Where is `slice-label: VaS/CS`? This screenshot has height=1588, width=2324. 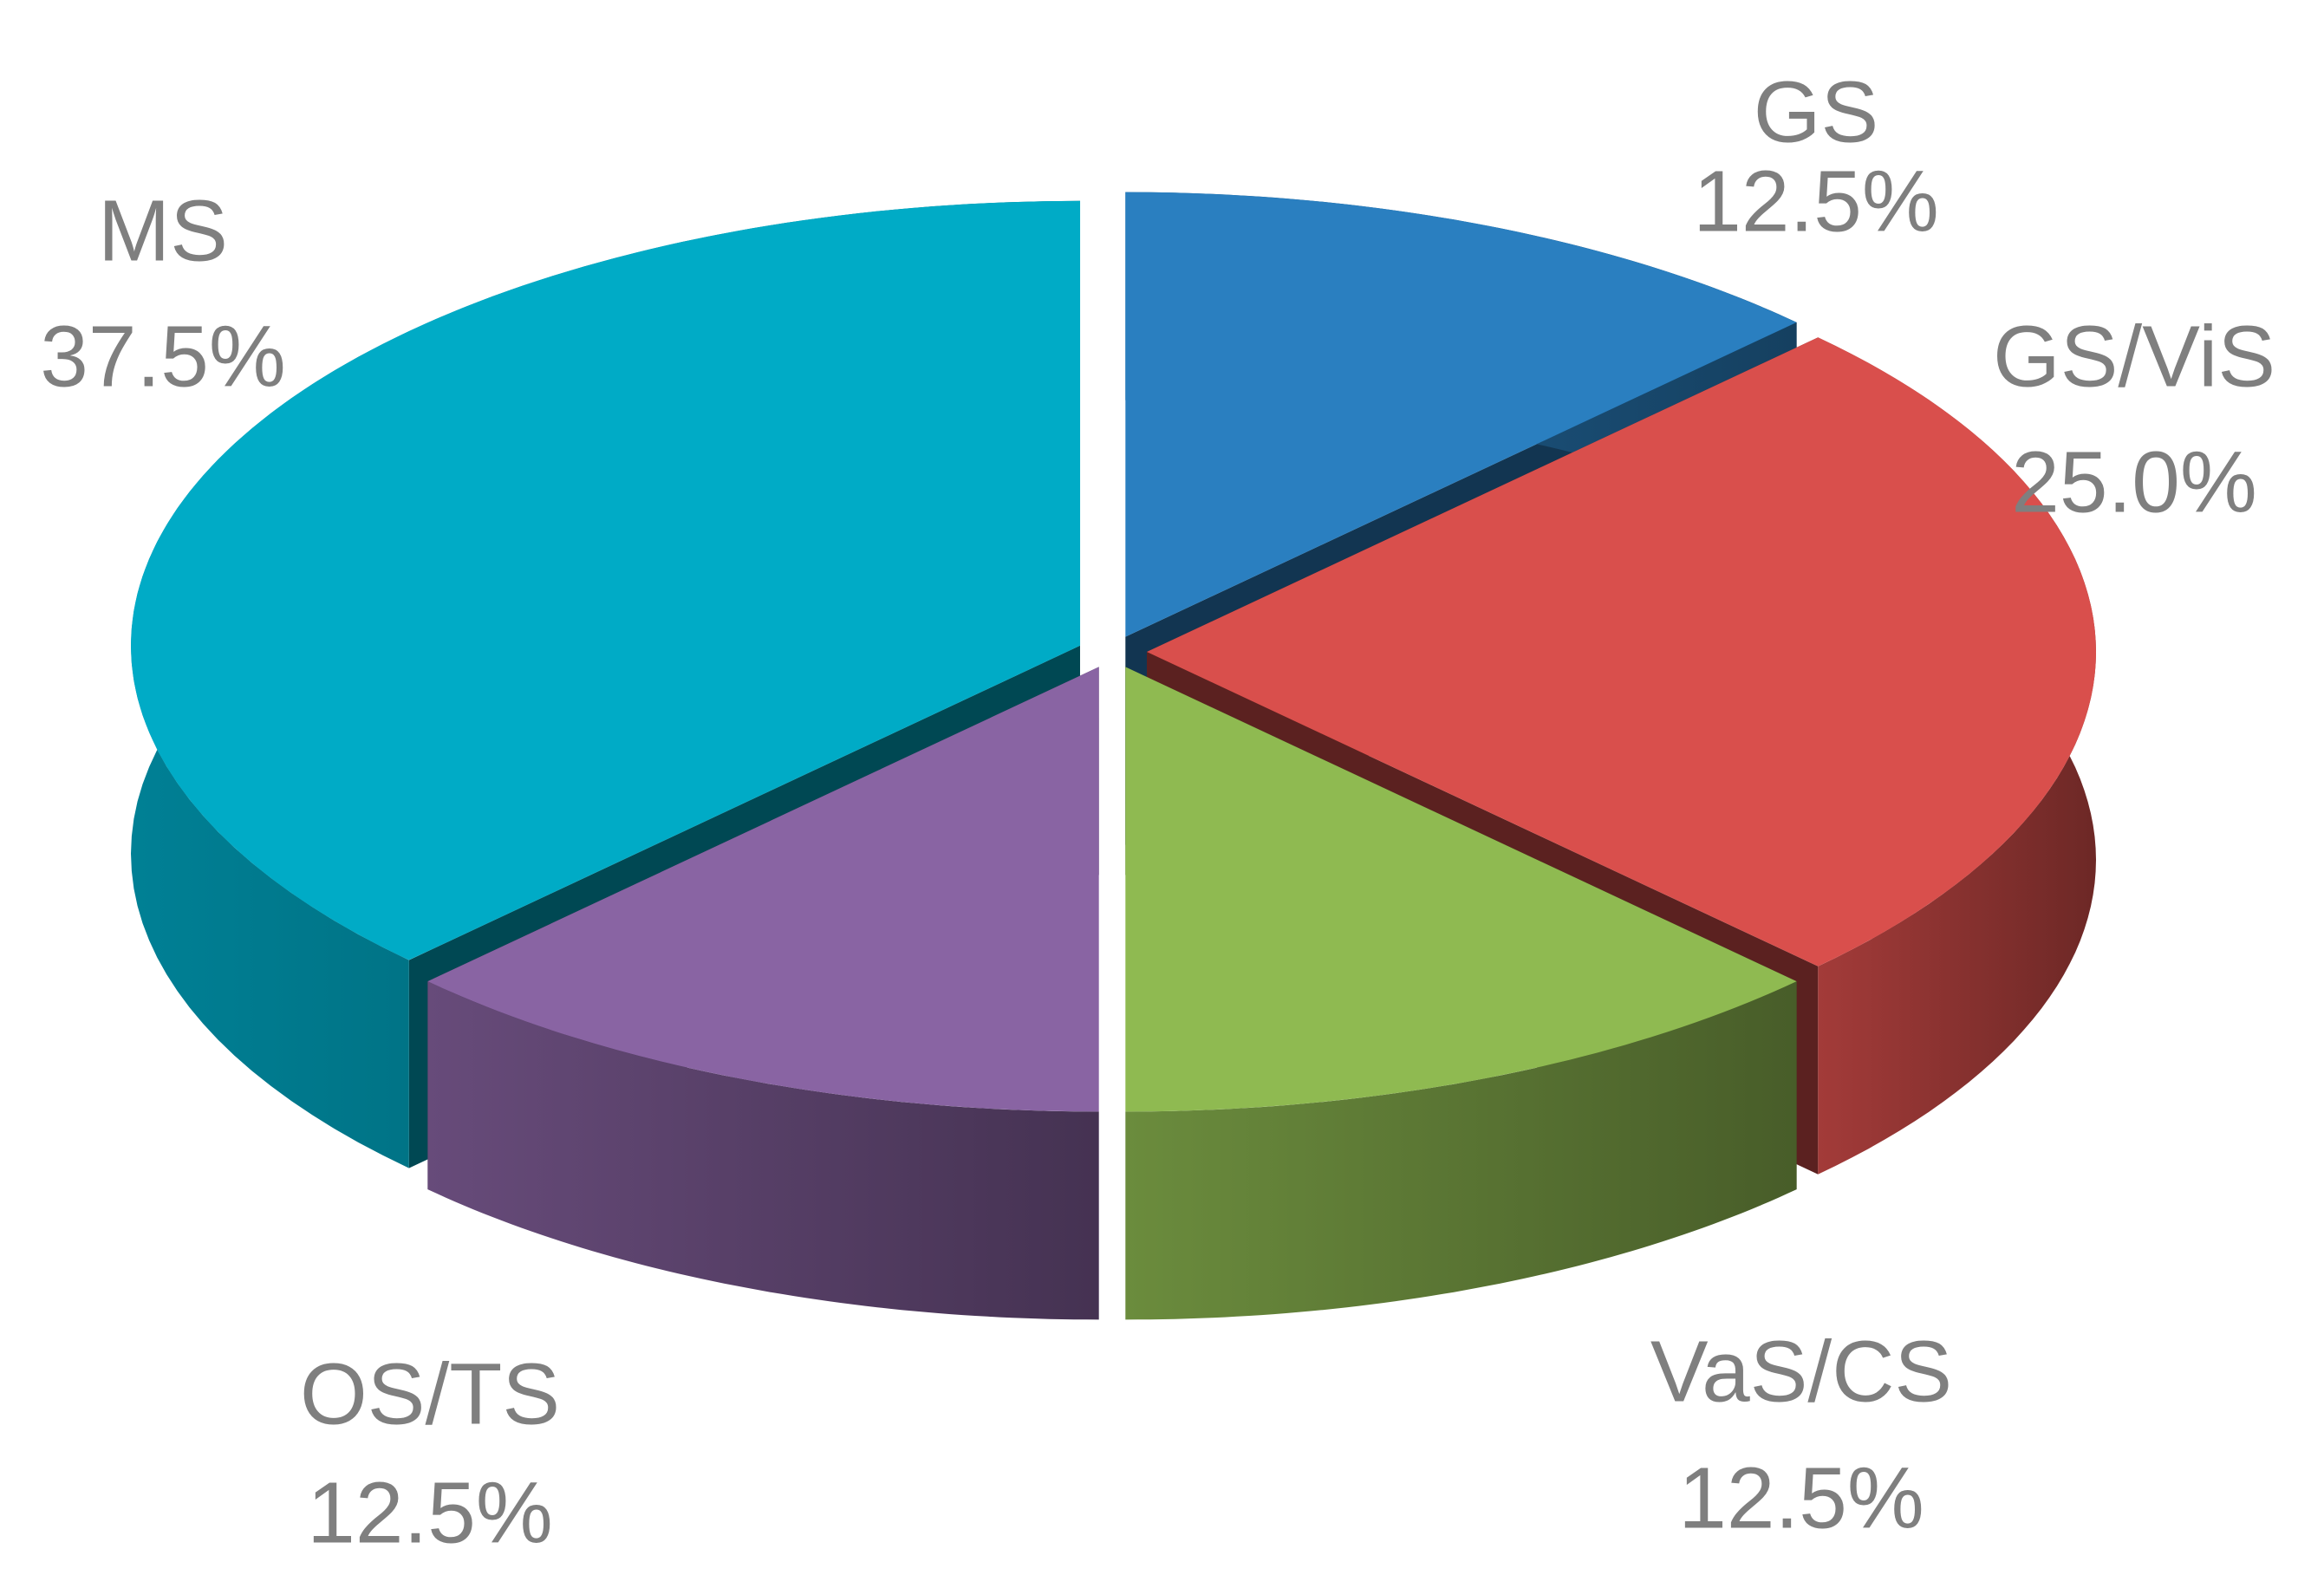 slice-label: VaS/CS is located at coordinates (1801, 1371).